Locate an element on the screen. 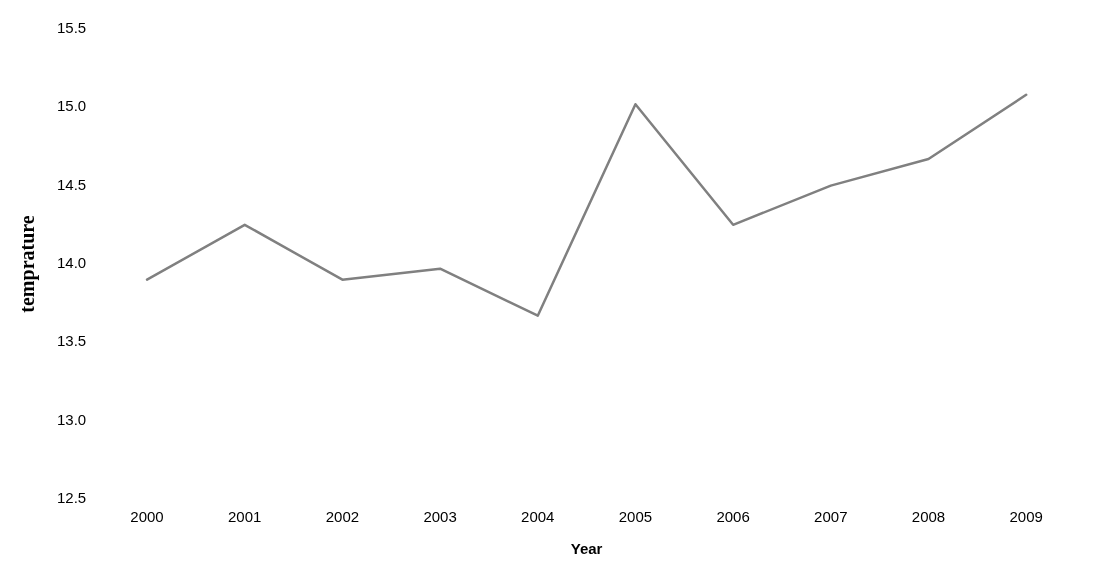 The width and height of the screenshot is (1103, 580). y-tick-label: 15.5 is located at coordinates (71, 28).